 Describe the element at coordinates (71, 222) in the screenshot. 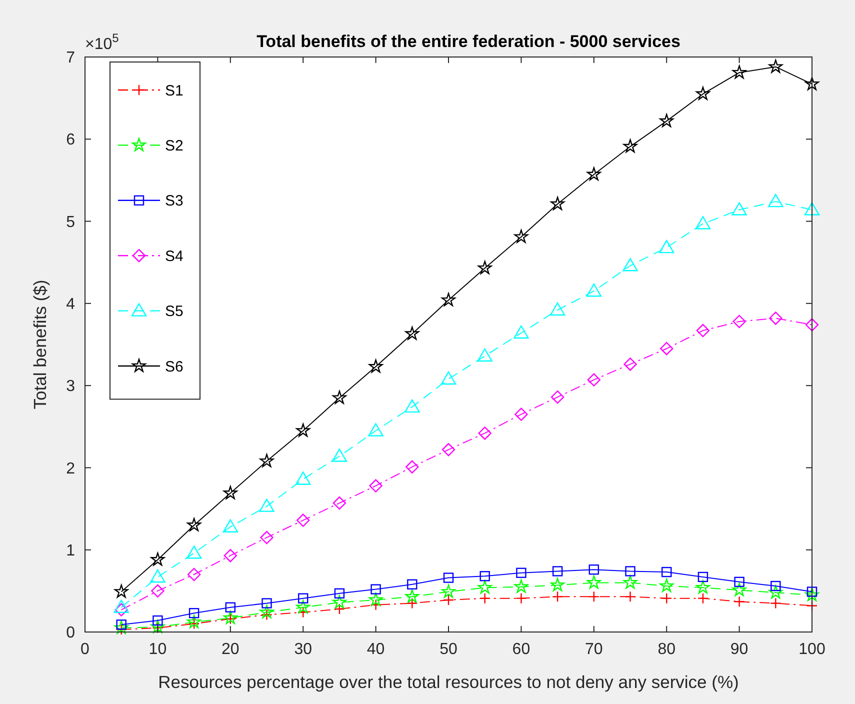

I see `y-tick-label: 5` at that location.